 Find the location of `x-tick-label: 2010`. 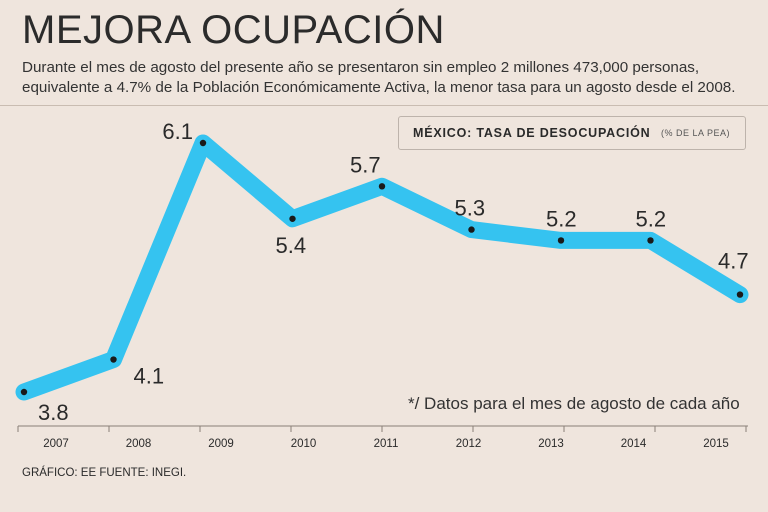

x-tick-label: 2010 is located at coordinates (304, 444).